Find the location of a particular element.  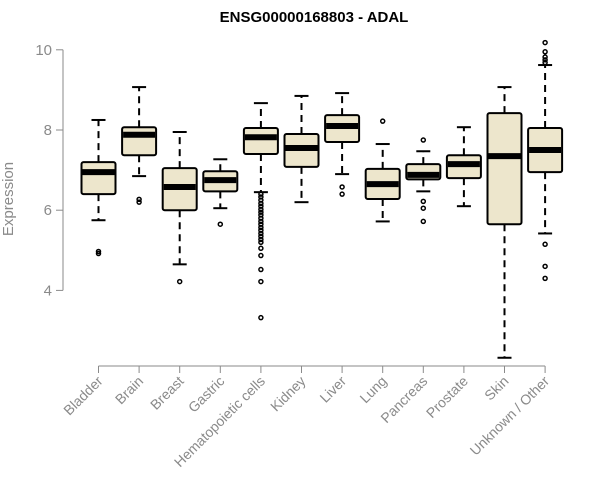

box-pancreas is located at coordinates (423, 181).